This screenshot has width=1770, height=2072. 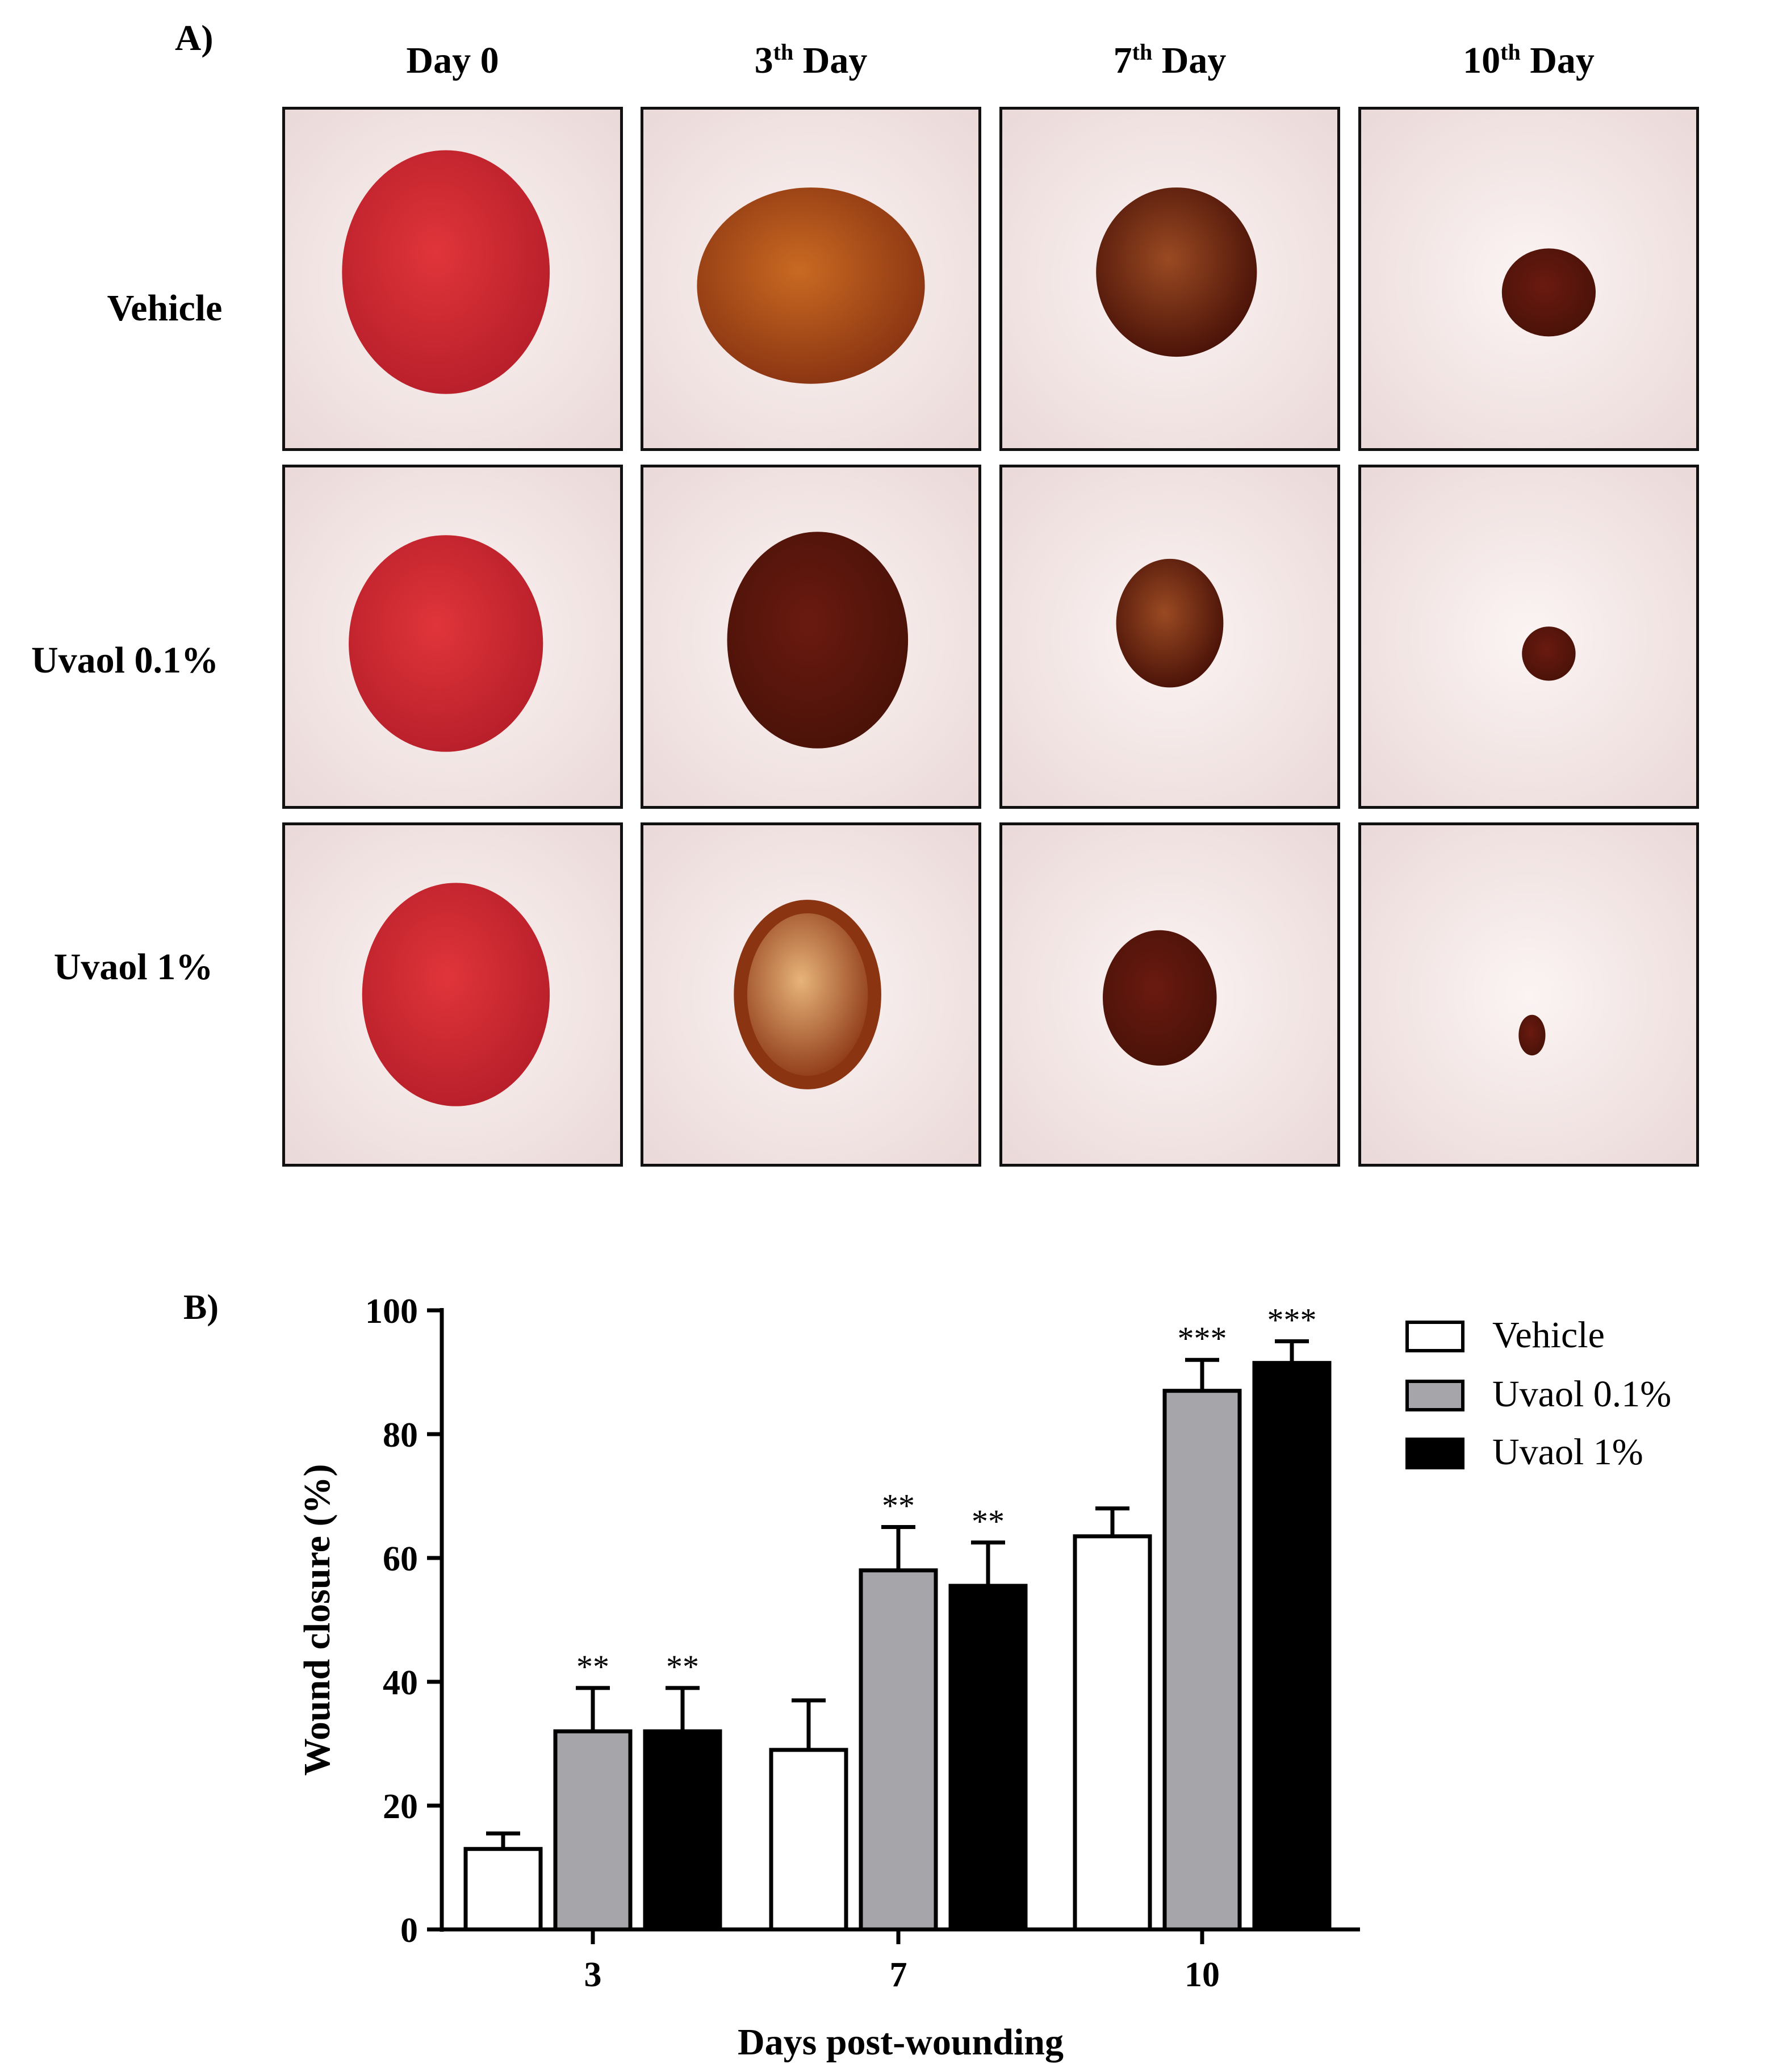 I want to click on bar-vehicle-day7, so click(x=809, y=1840).